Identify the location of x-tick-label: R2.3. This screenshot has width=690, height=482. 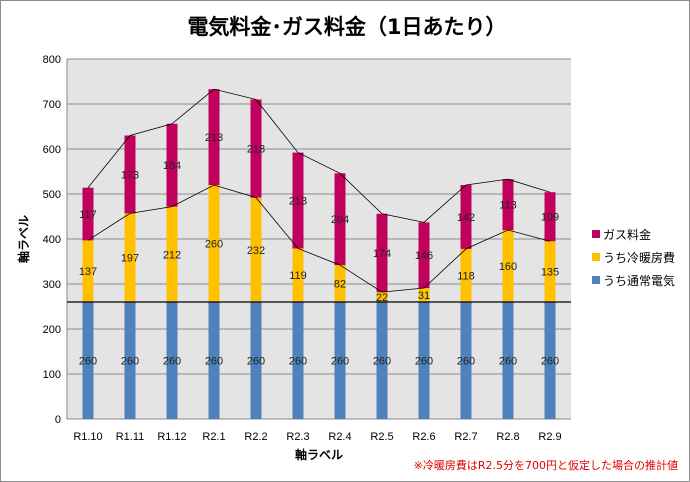
(297, 437).